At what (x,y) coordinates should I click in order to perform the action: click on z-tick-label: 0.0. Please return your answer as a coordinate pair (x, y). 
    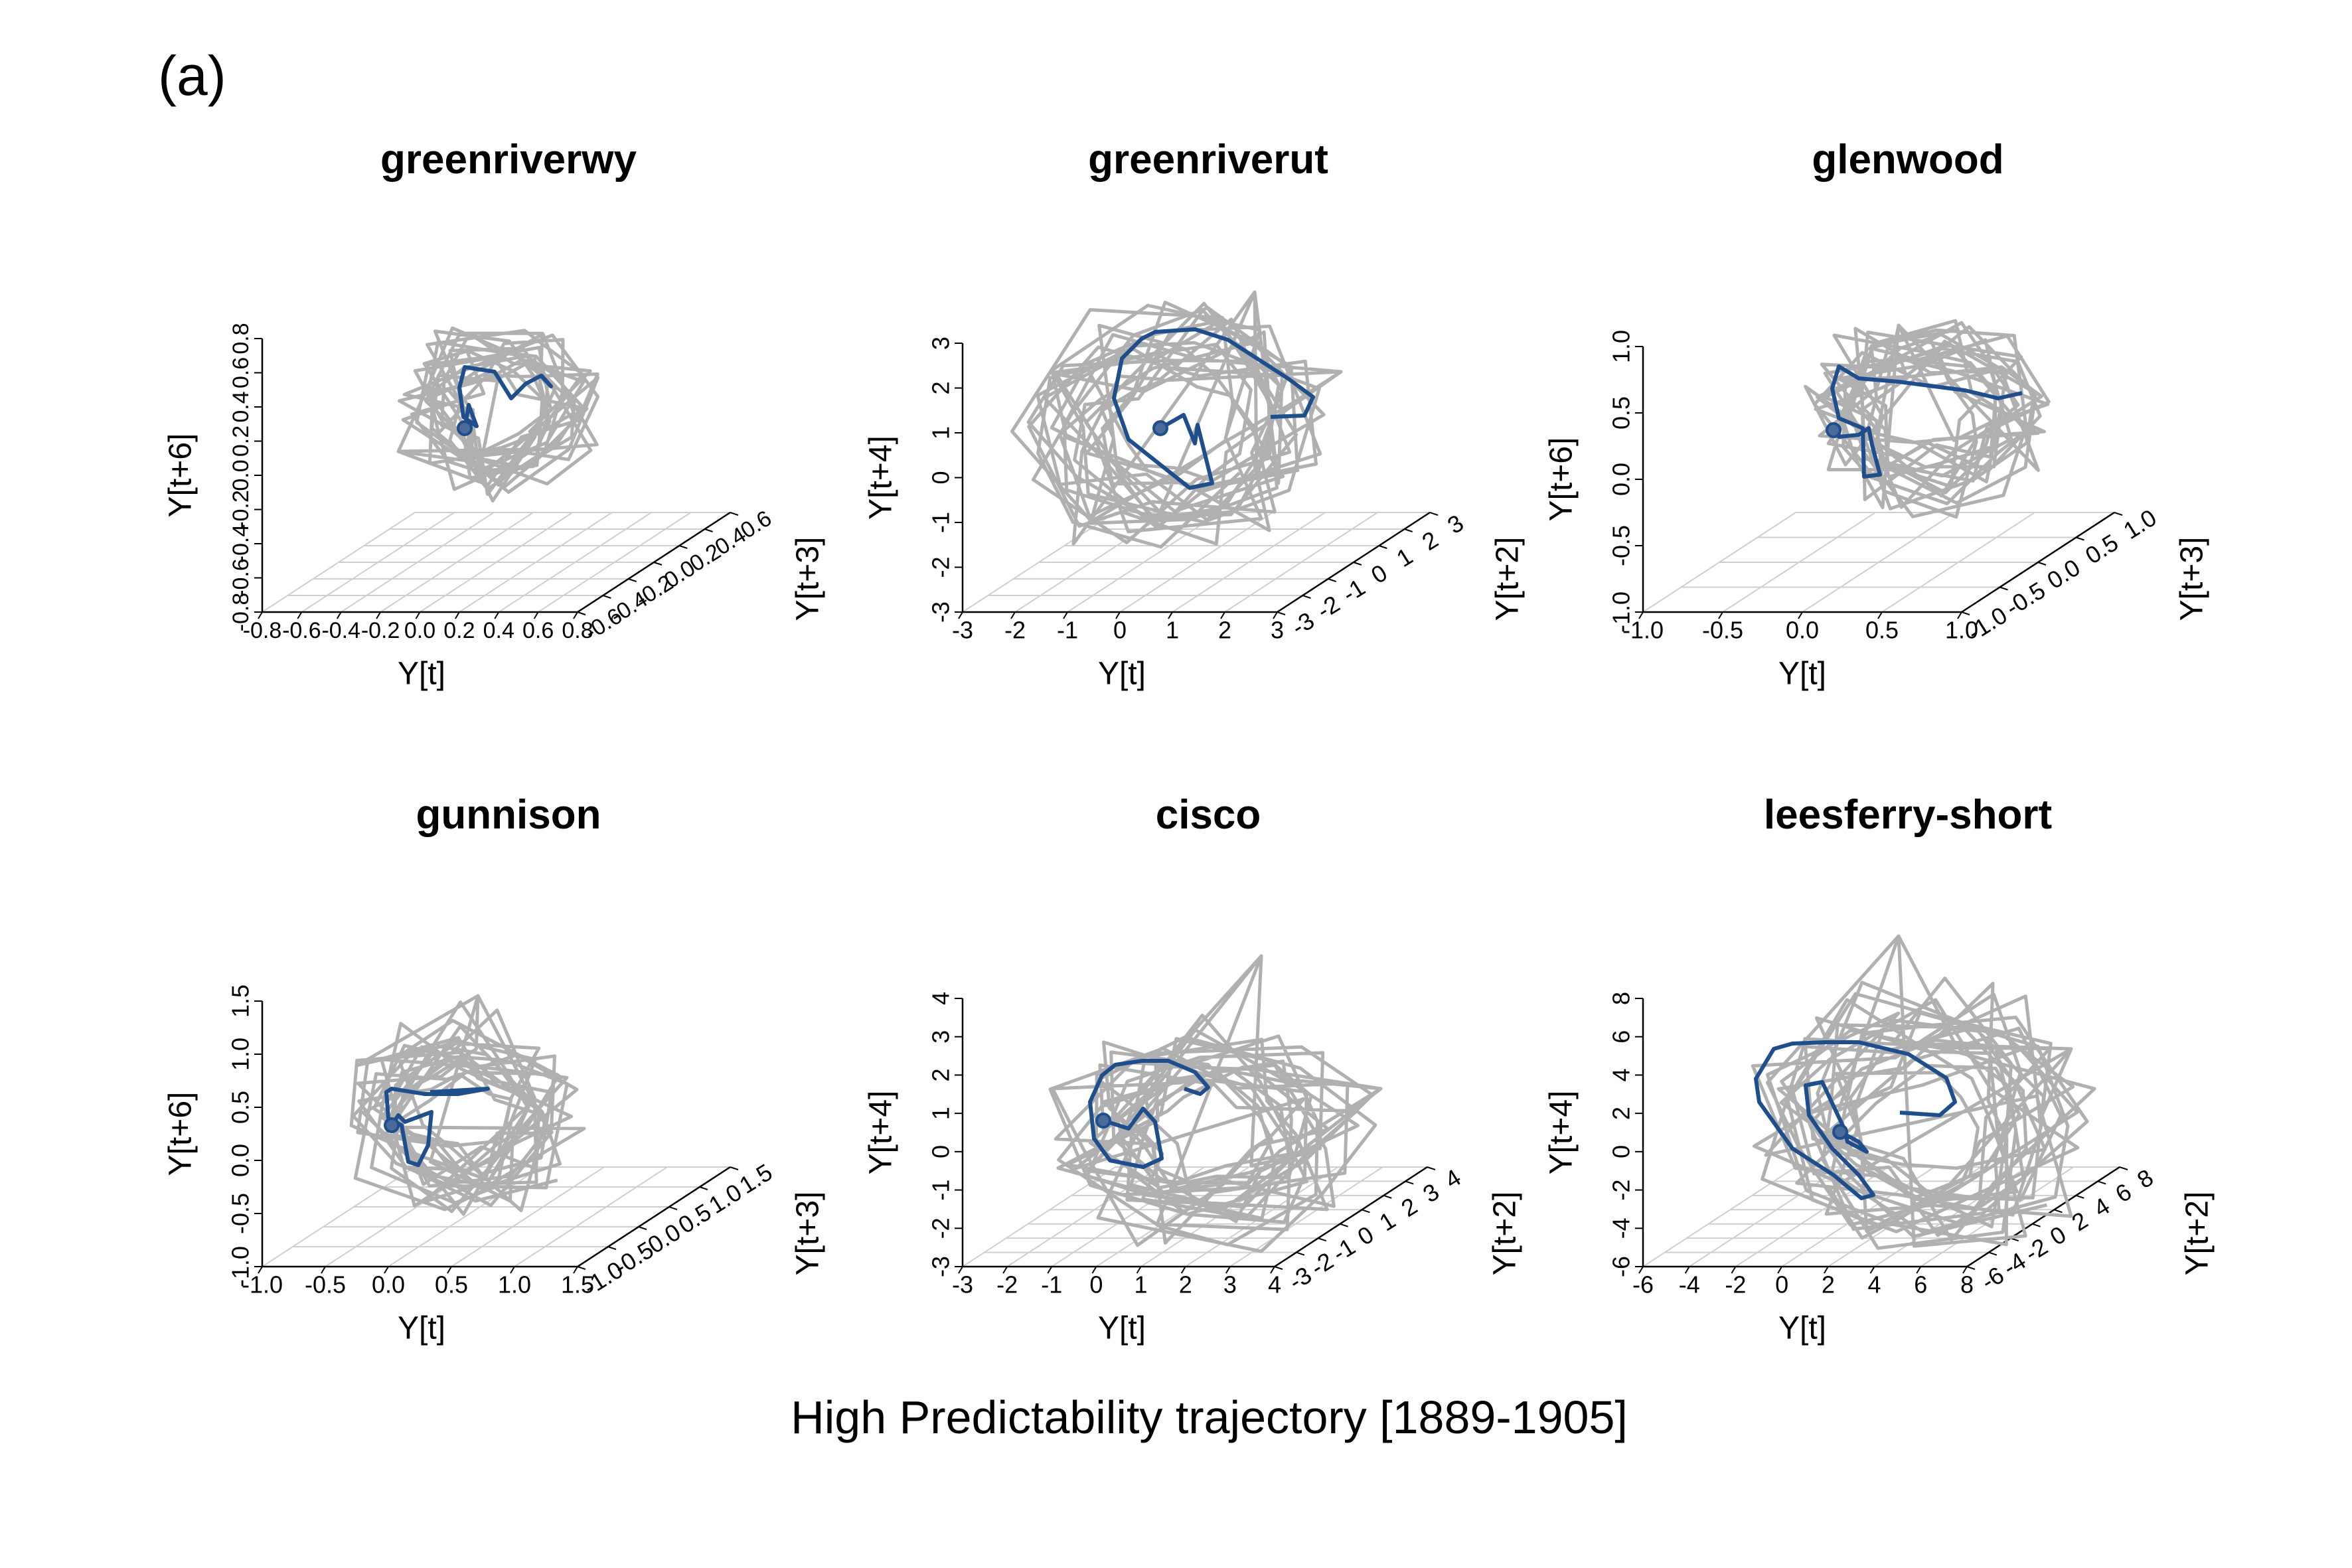
    Looking at the image, I should click on (241, 1161).